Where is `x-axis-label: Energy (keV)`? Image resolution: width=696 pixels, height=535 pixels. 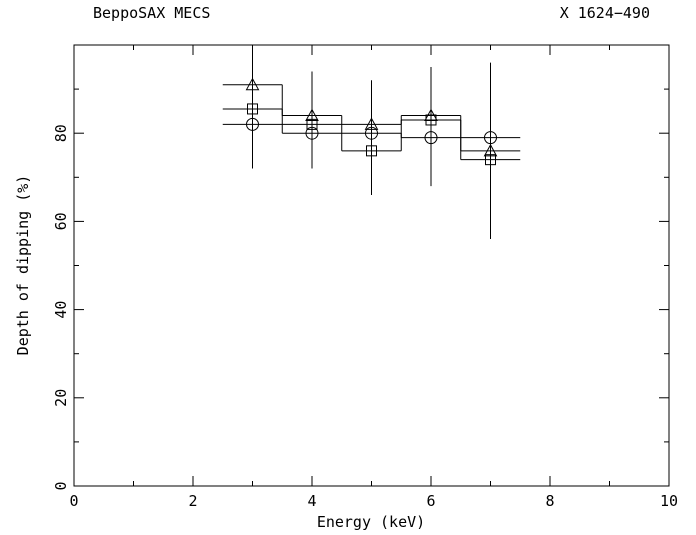
x-axis-label: Energy (keV) is located at coordinates (371, 522).